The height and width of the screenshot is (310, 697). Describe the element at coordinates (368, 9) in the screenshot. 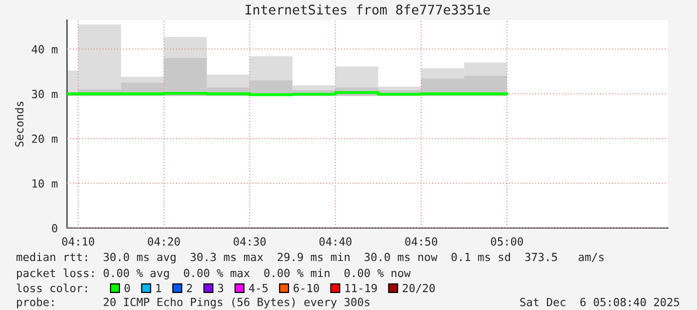

I see `chart-title: InternetSites from 8fe777e3351e` at that location.